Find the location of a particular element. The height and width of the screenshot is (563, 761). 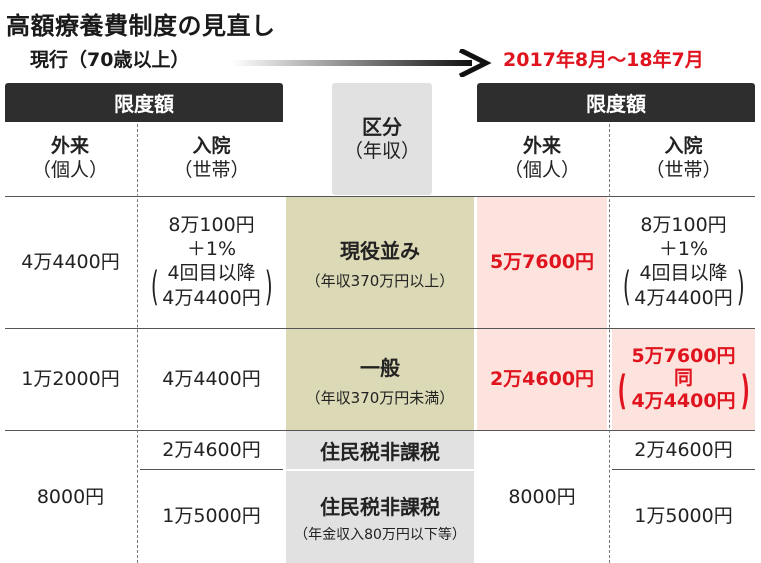

old-inpatient-fourth: 4回目以降 is located at coordinates (211, 273).